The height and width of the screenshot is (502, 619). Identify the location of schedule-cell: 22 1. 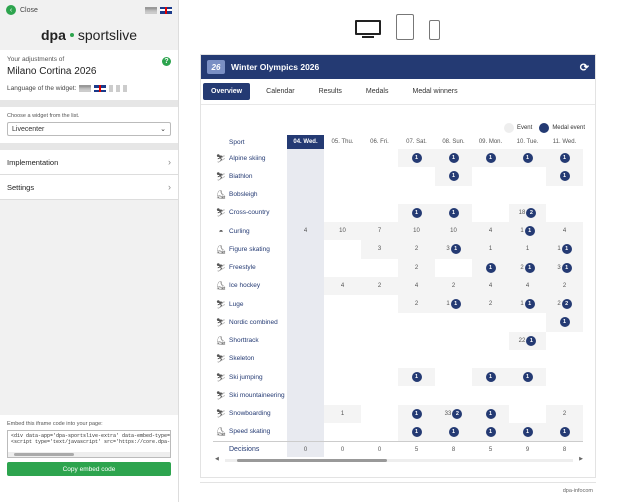
(527, 340).